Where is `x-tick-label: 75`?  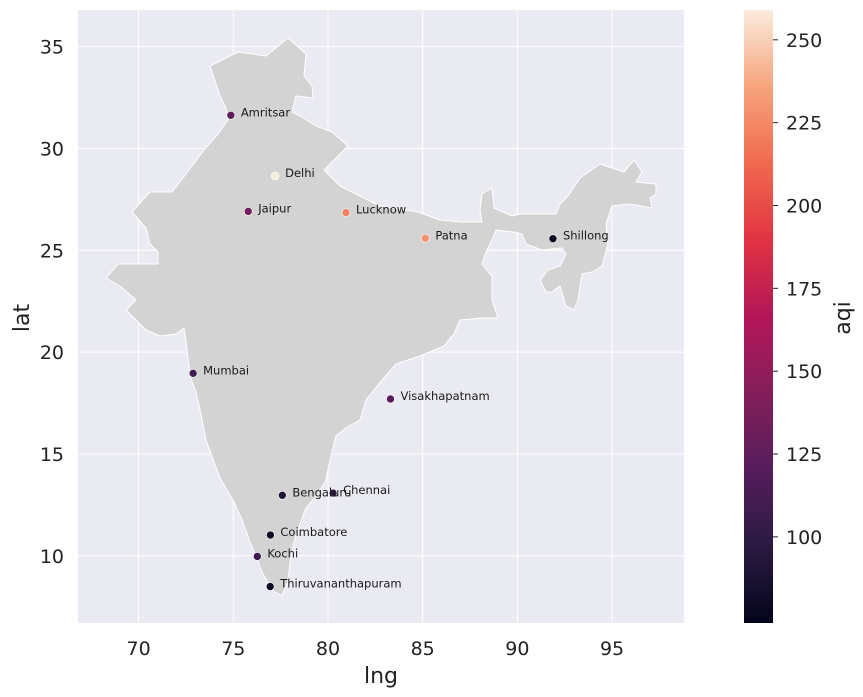
x-tick-label: 75 is located at coordinates (233, 649).